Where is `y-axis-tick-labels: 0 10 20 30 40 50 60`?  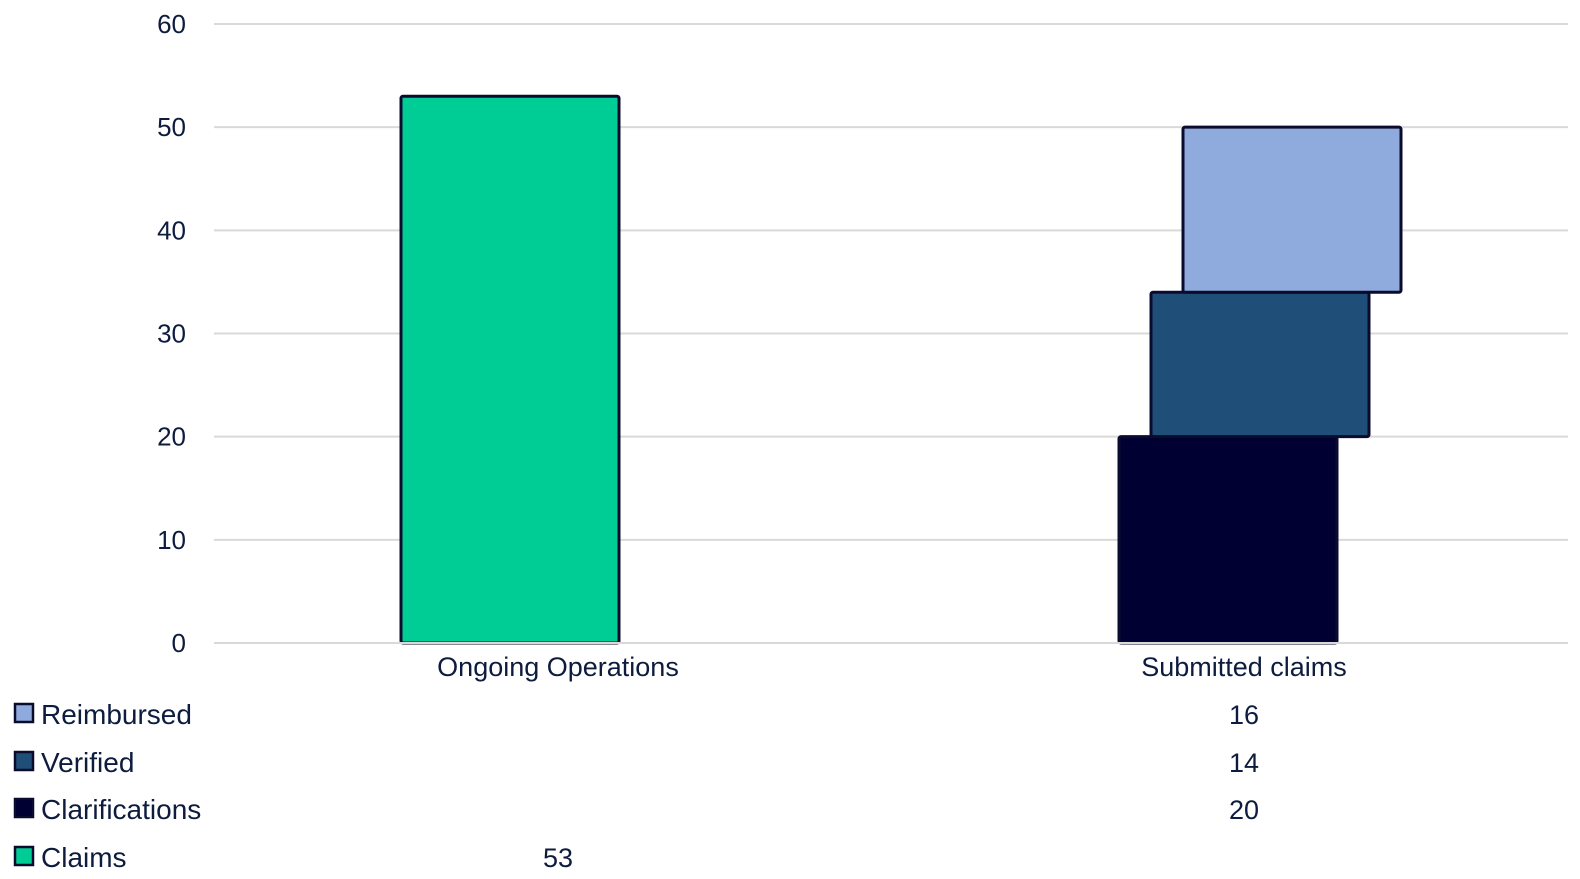 y-axis-tick-labels: 0 10 20 30 40 50 60 is located at coordinates (171, 333).